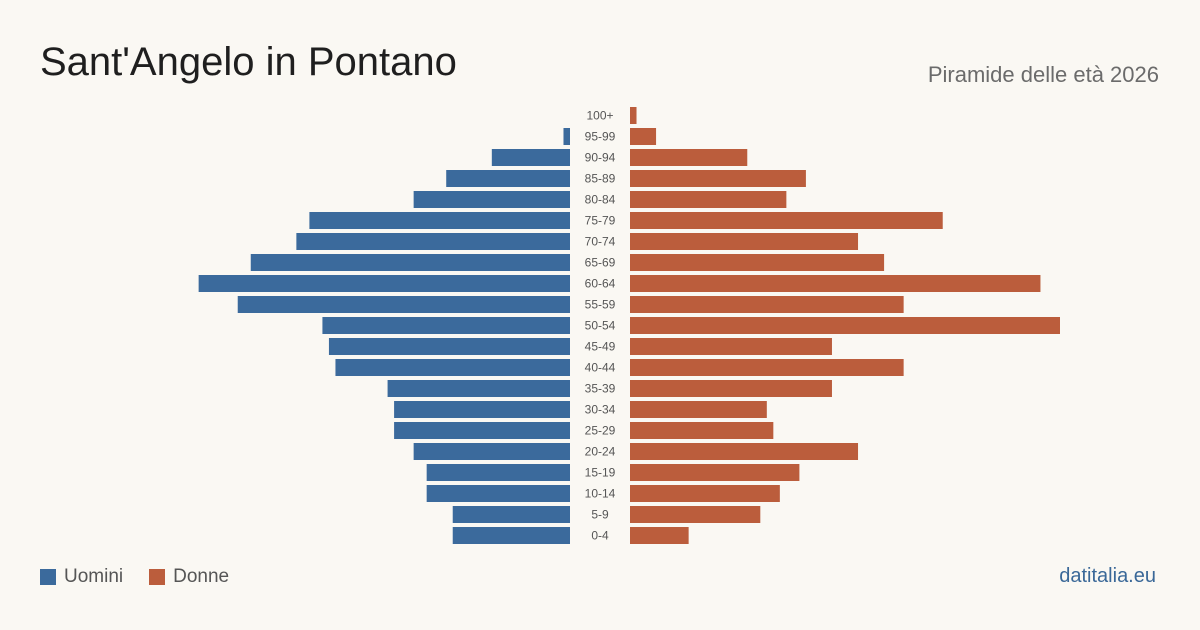 This screenshot has width=1200, height=630. Describe the element at coordinates (248, 62) in the screenshot. I see `page-title: Sant'Angelo in Pontano` at that location.